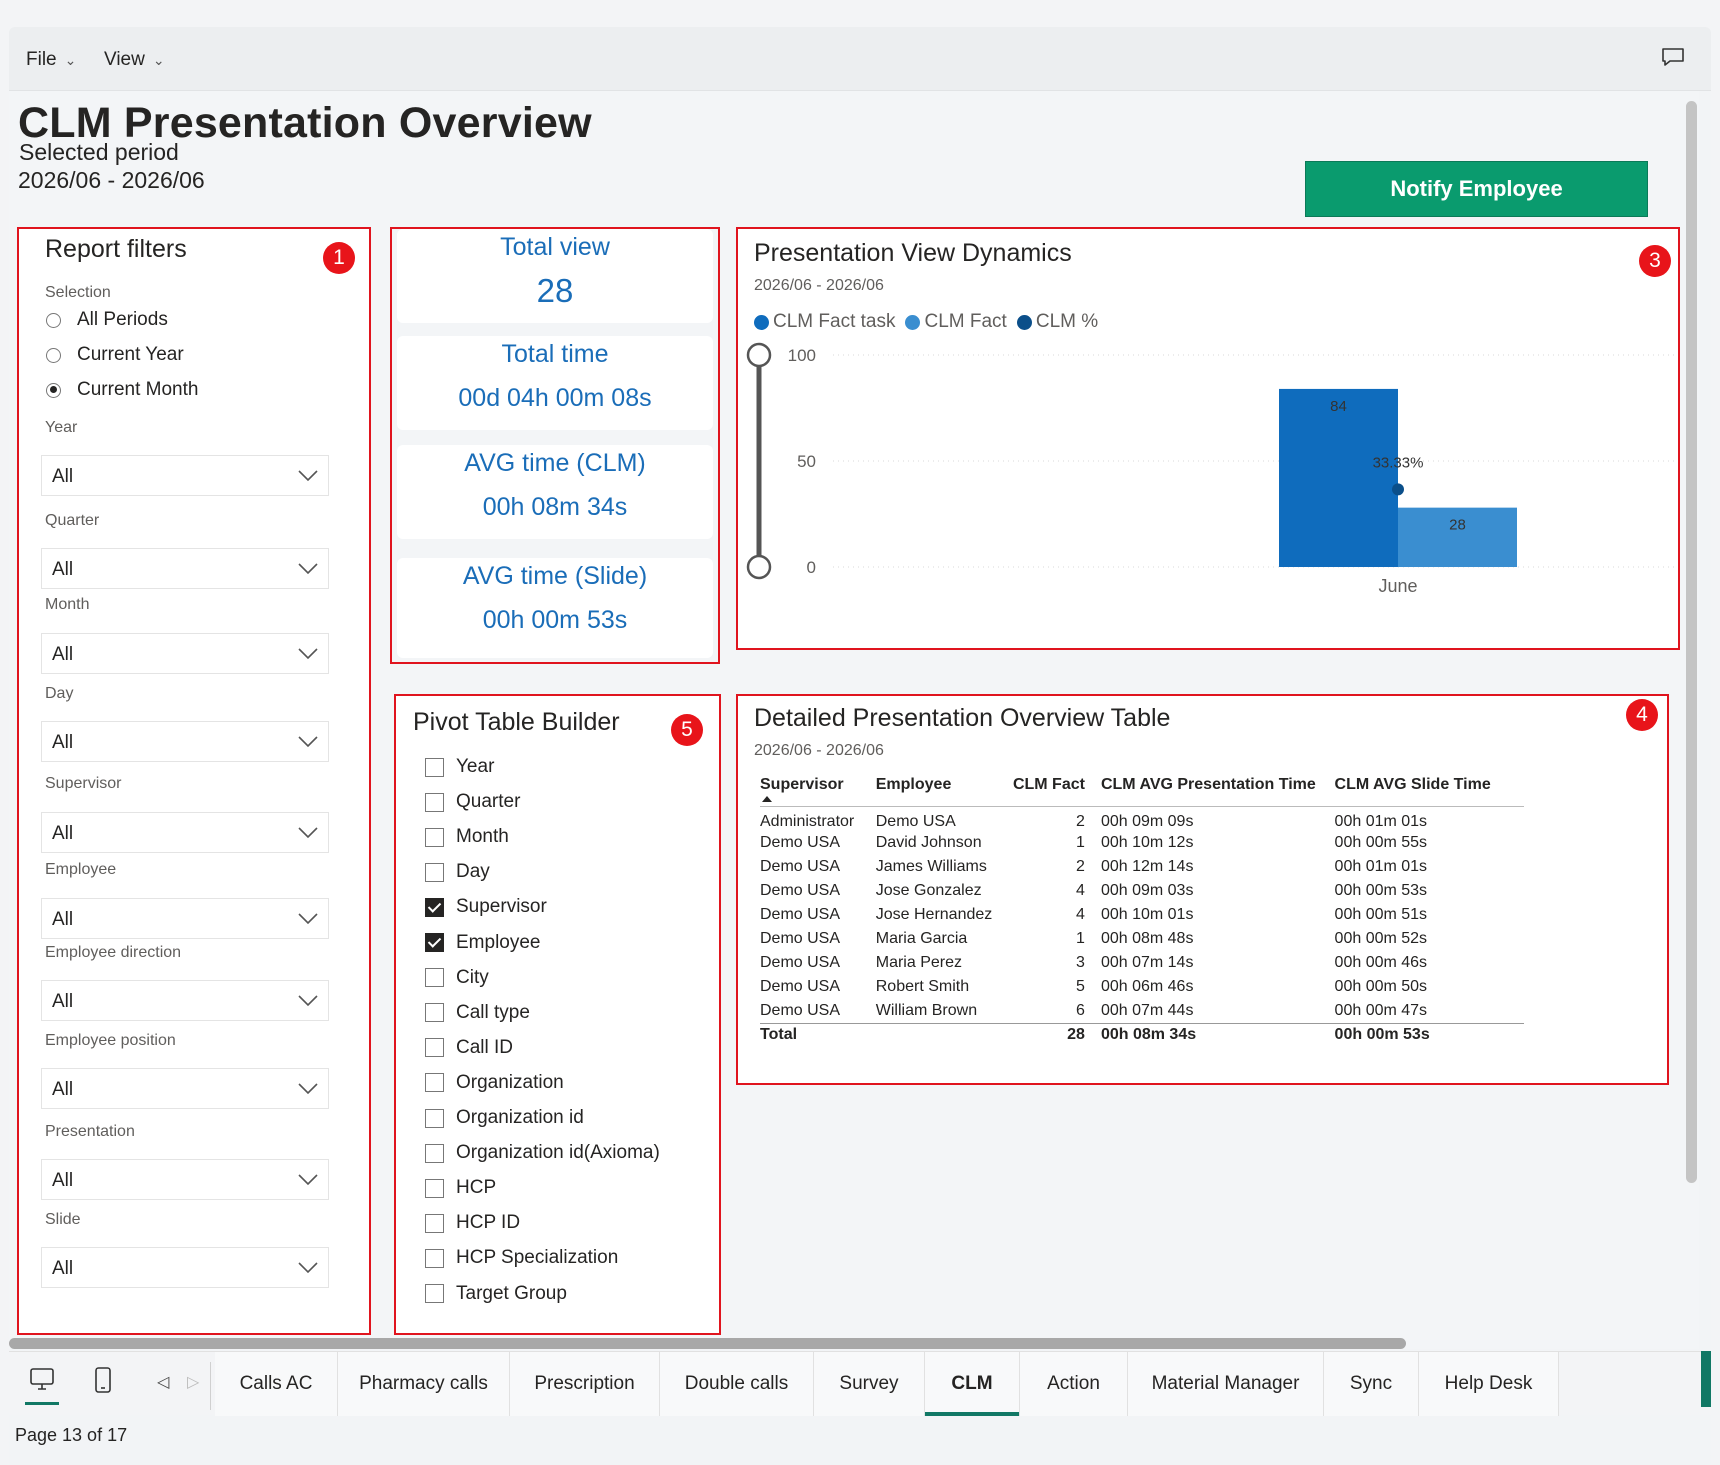  What do you see at coordinates (185, 568) in the screenshot?
I see `filter-dropdown-quarter: All` at bounding box center [185, 568].